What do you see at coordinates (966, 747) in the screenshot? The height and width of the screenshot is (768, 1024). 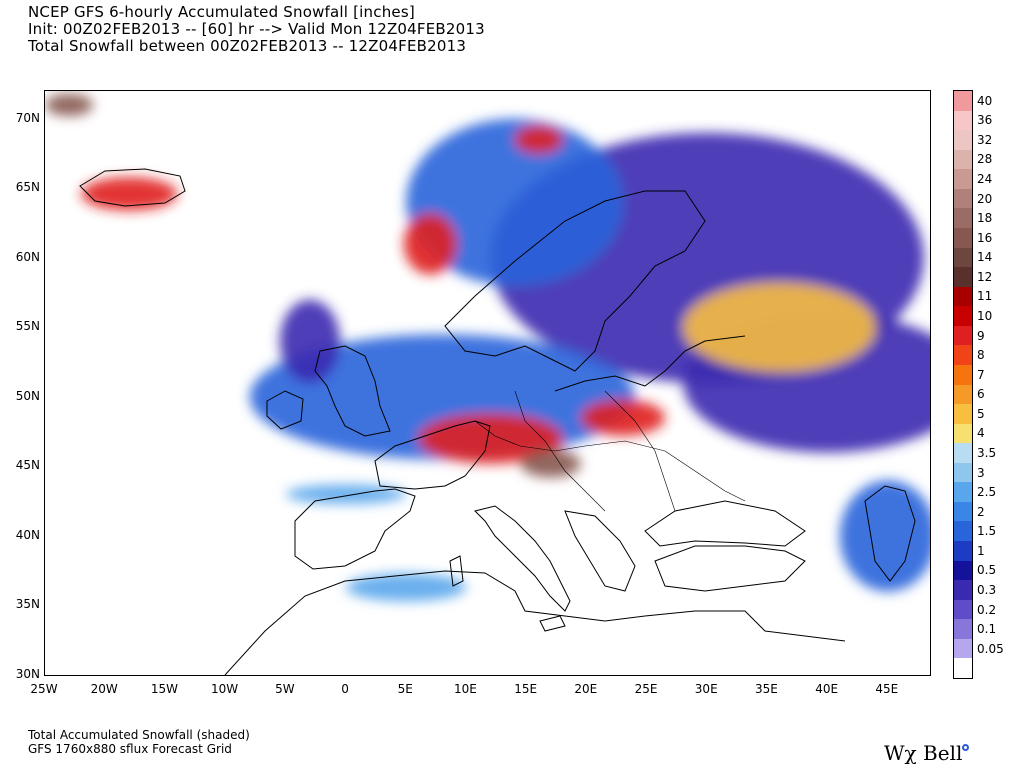 I see `logo-dot-icon` at bounding box center [966, 747].